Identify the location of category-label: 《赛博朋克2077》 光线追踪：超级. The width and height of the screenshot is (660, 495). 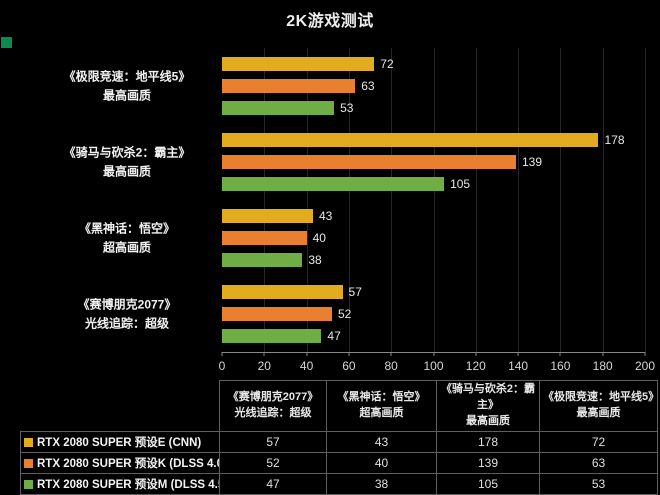
(127, 313).